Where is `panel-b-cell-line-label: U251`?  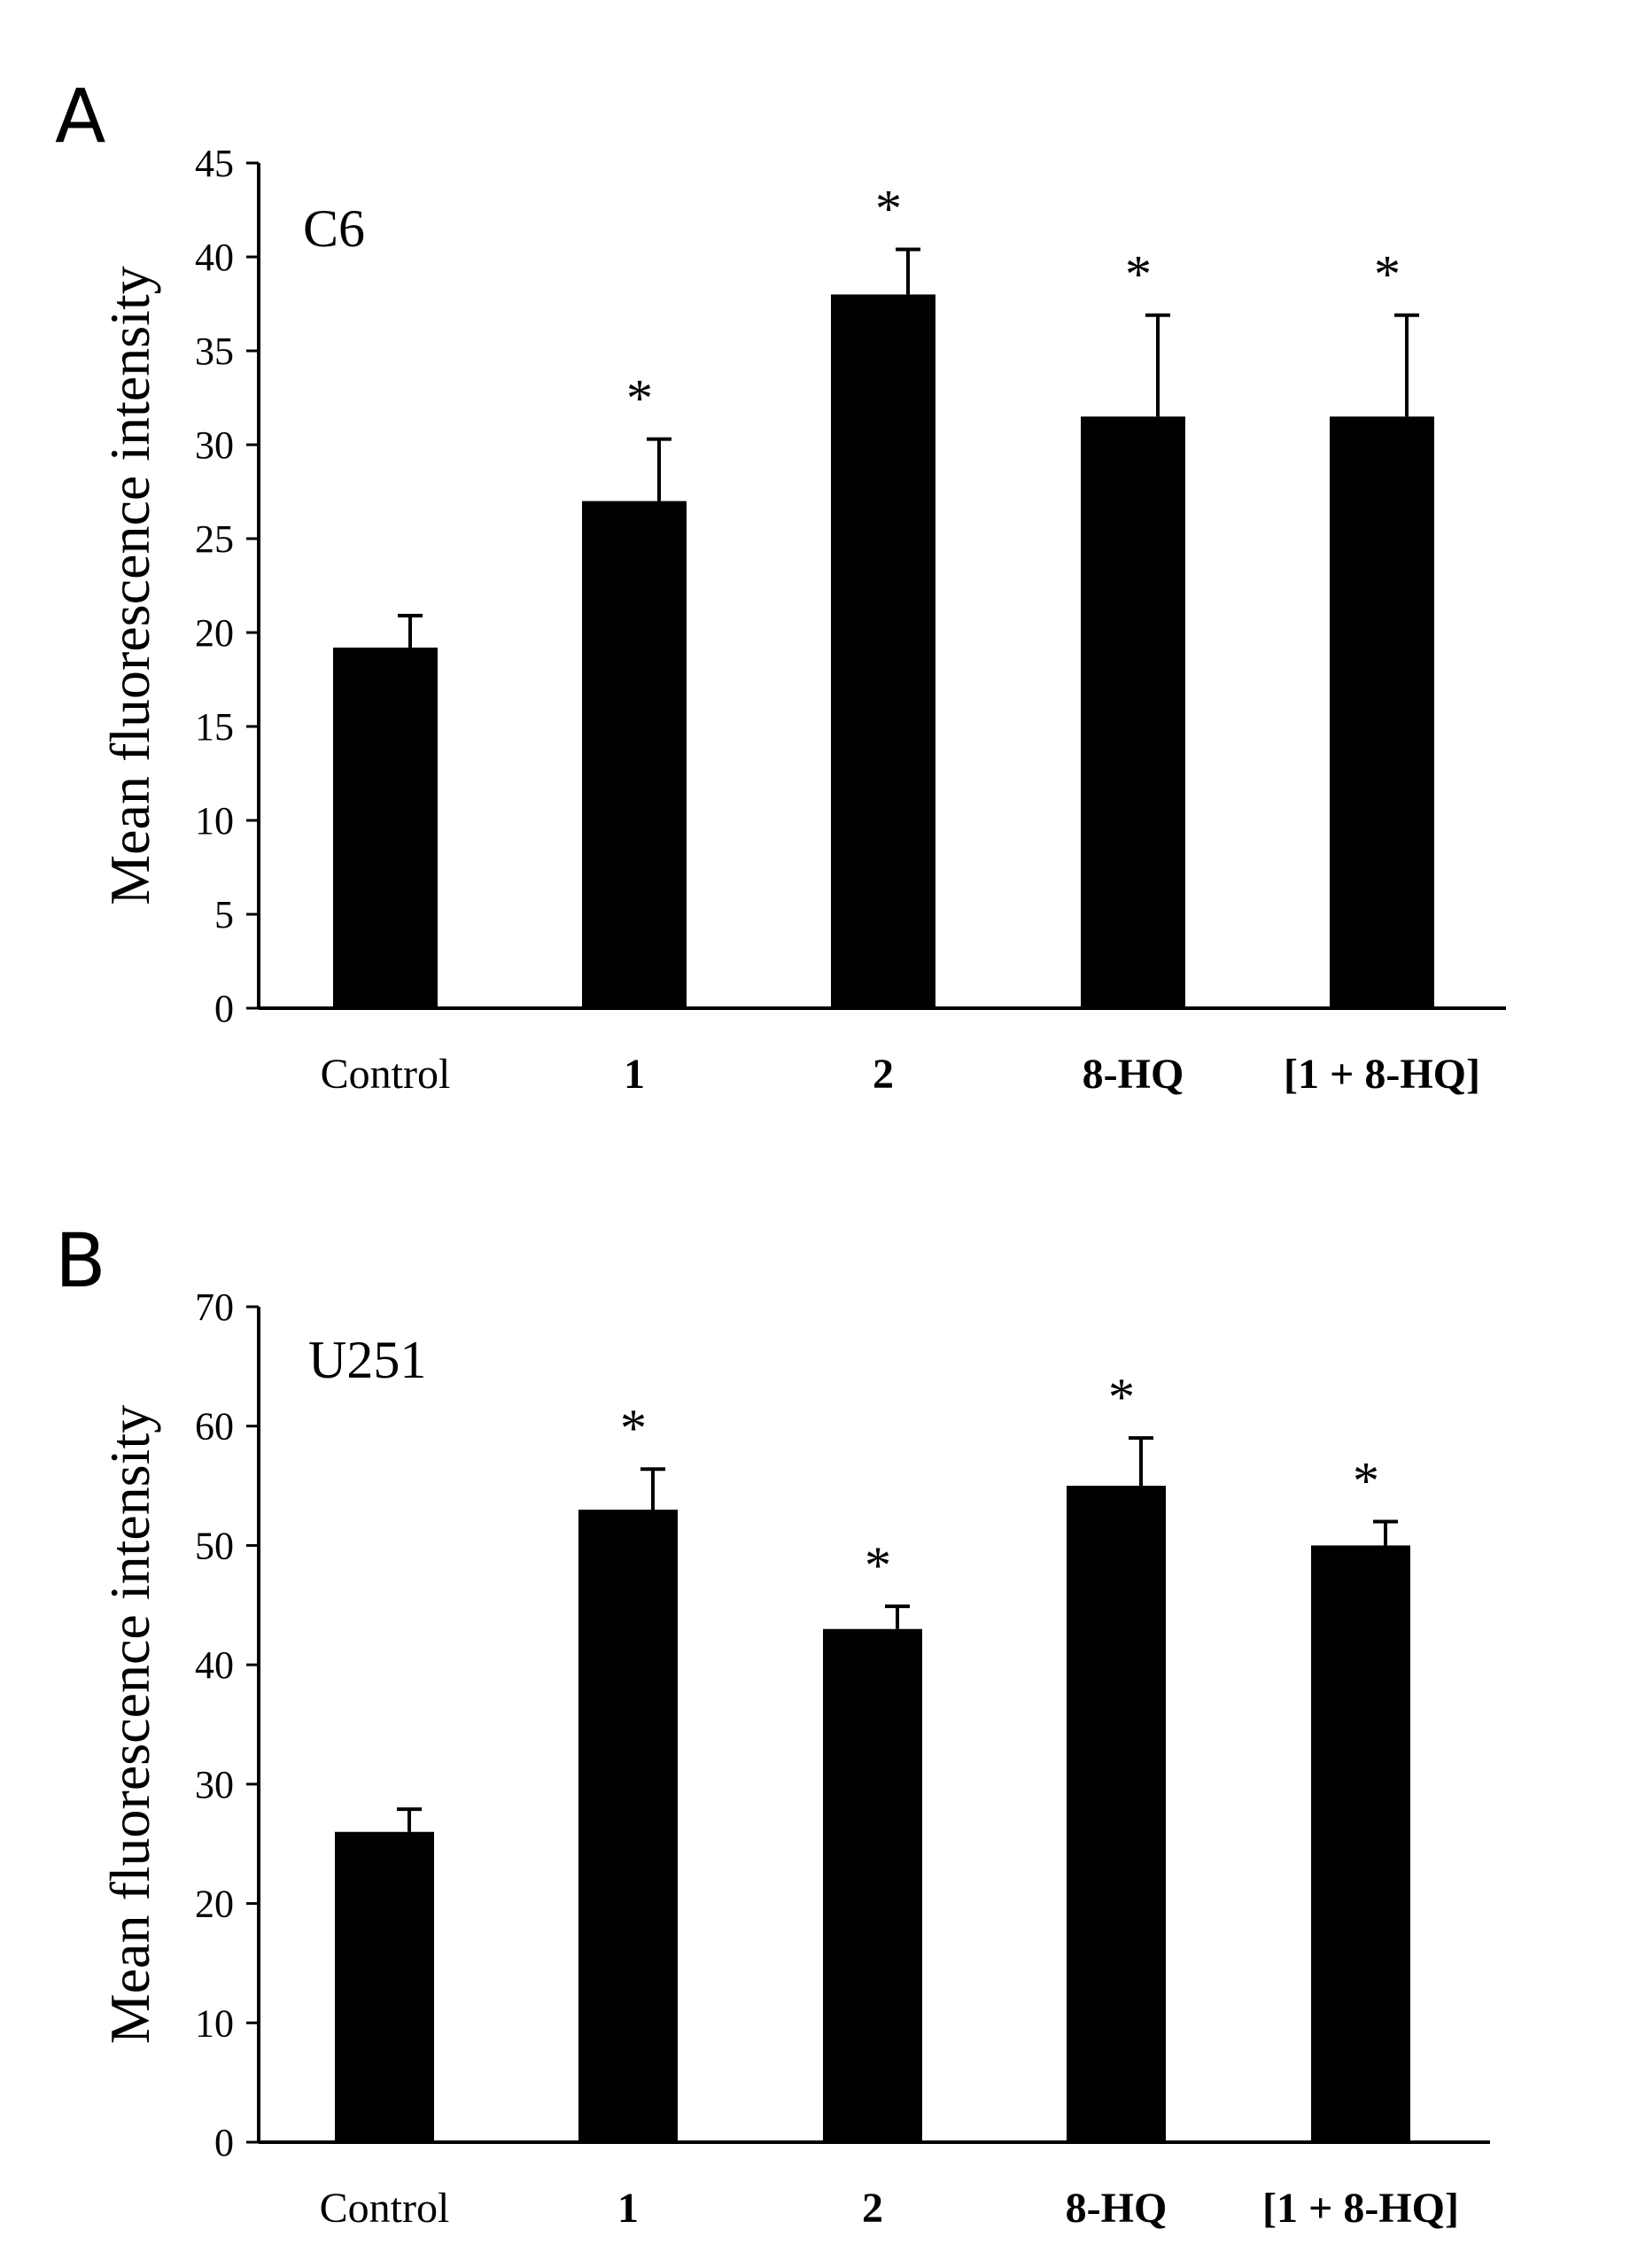 panel-b-cell-line-label: U251 is located at coordinates (367, 1360).